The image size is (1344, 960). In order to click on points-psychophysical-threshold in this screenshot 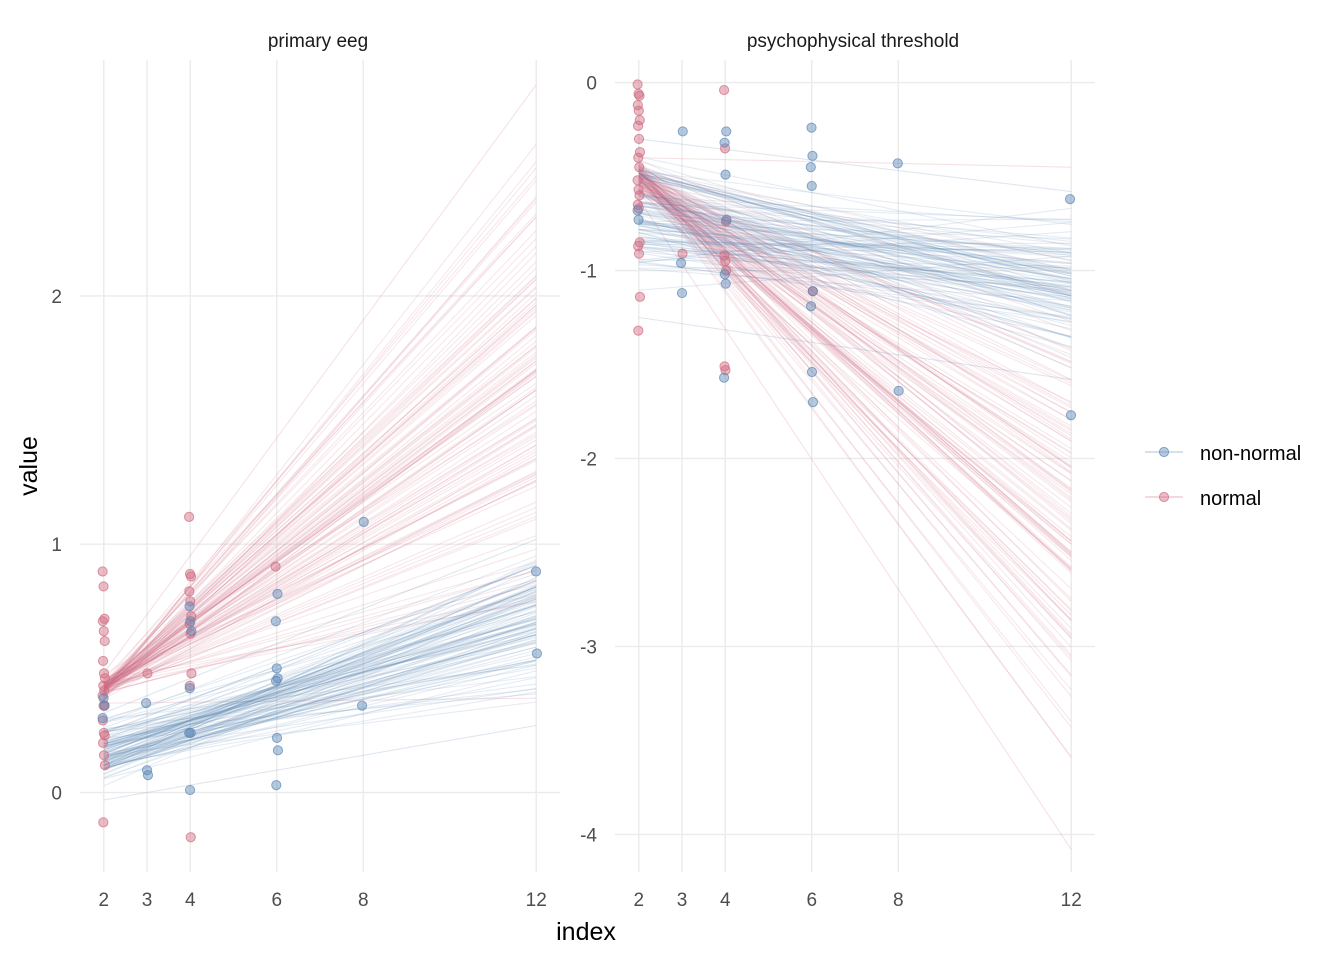, I will do `click(854, 250)`.